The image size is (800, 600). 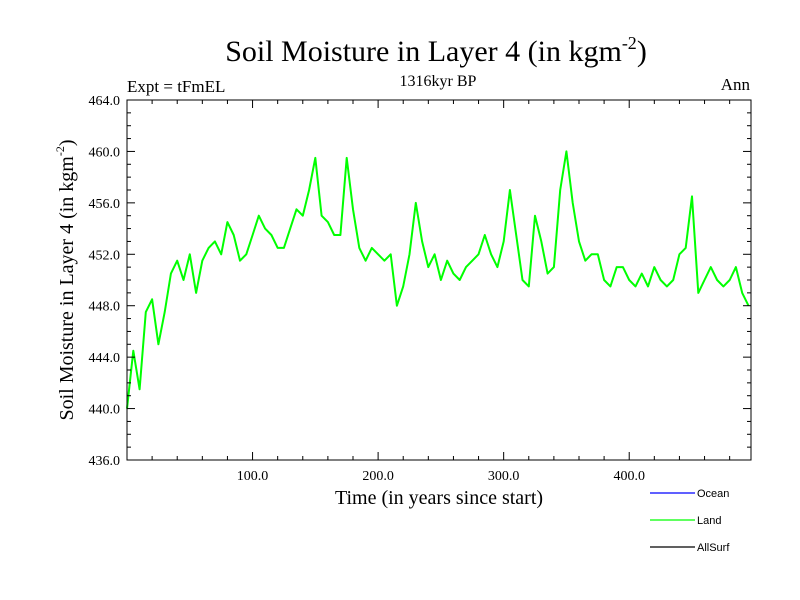 What do you see at coordinates (176, 86) in the screenshot?
I see `experiment-label: Expt = tFmEL` at bounding box center [176, 86].